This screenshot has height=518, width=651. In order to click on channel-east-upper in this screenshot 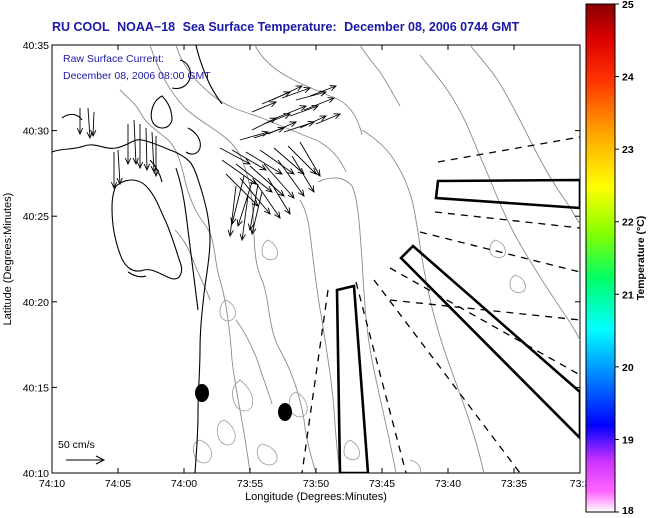, I will do `click(507, 194)`.